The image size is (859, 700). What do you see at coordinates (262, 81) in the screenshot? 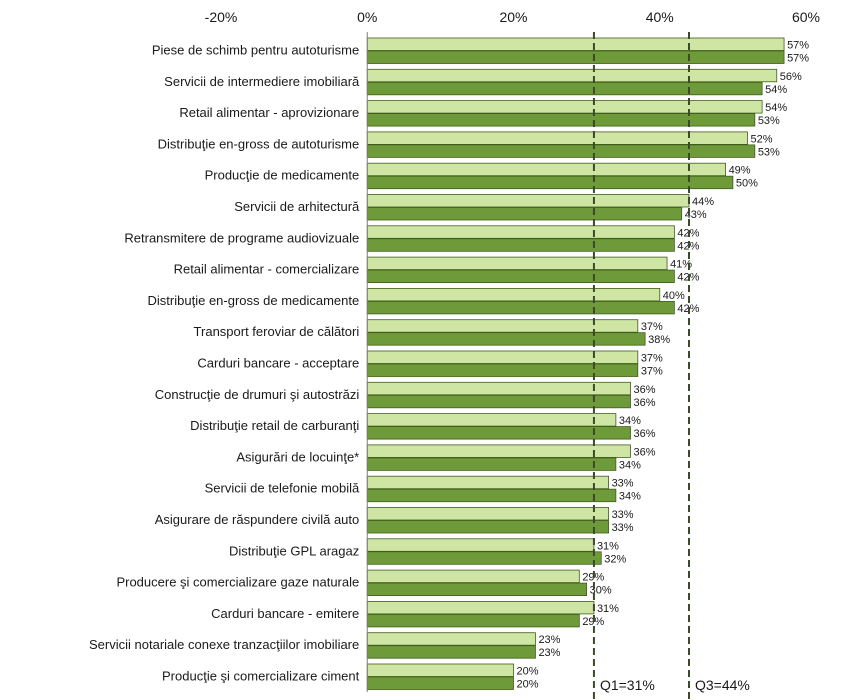
I see `category-label: Servicii de intermediere imobiliară` at bounding box center [262, 81].